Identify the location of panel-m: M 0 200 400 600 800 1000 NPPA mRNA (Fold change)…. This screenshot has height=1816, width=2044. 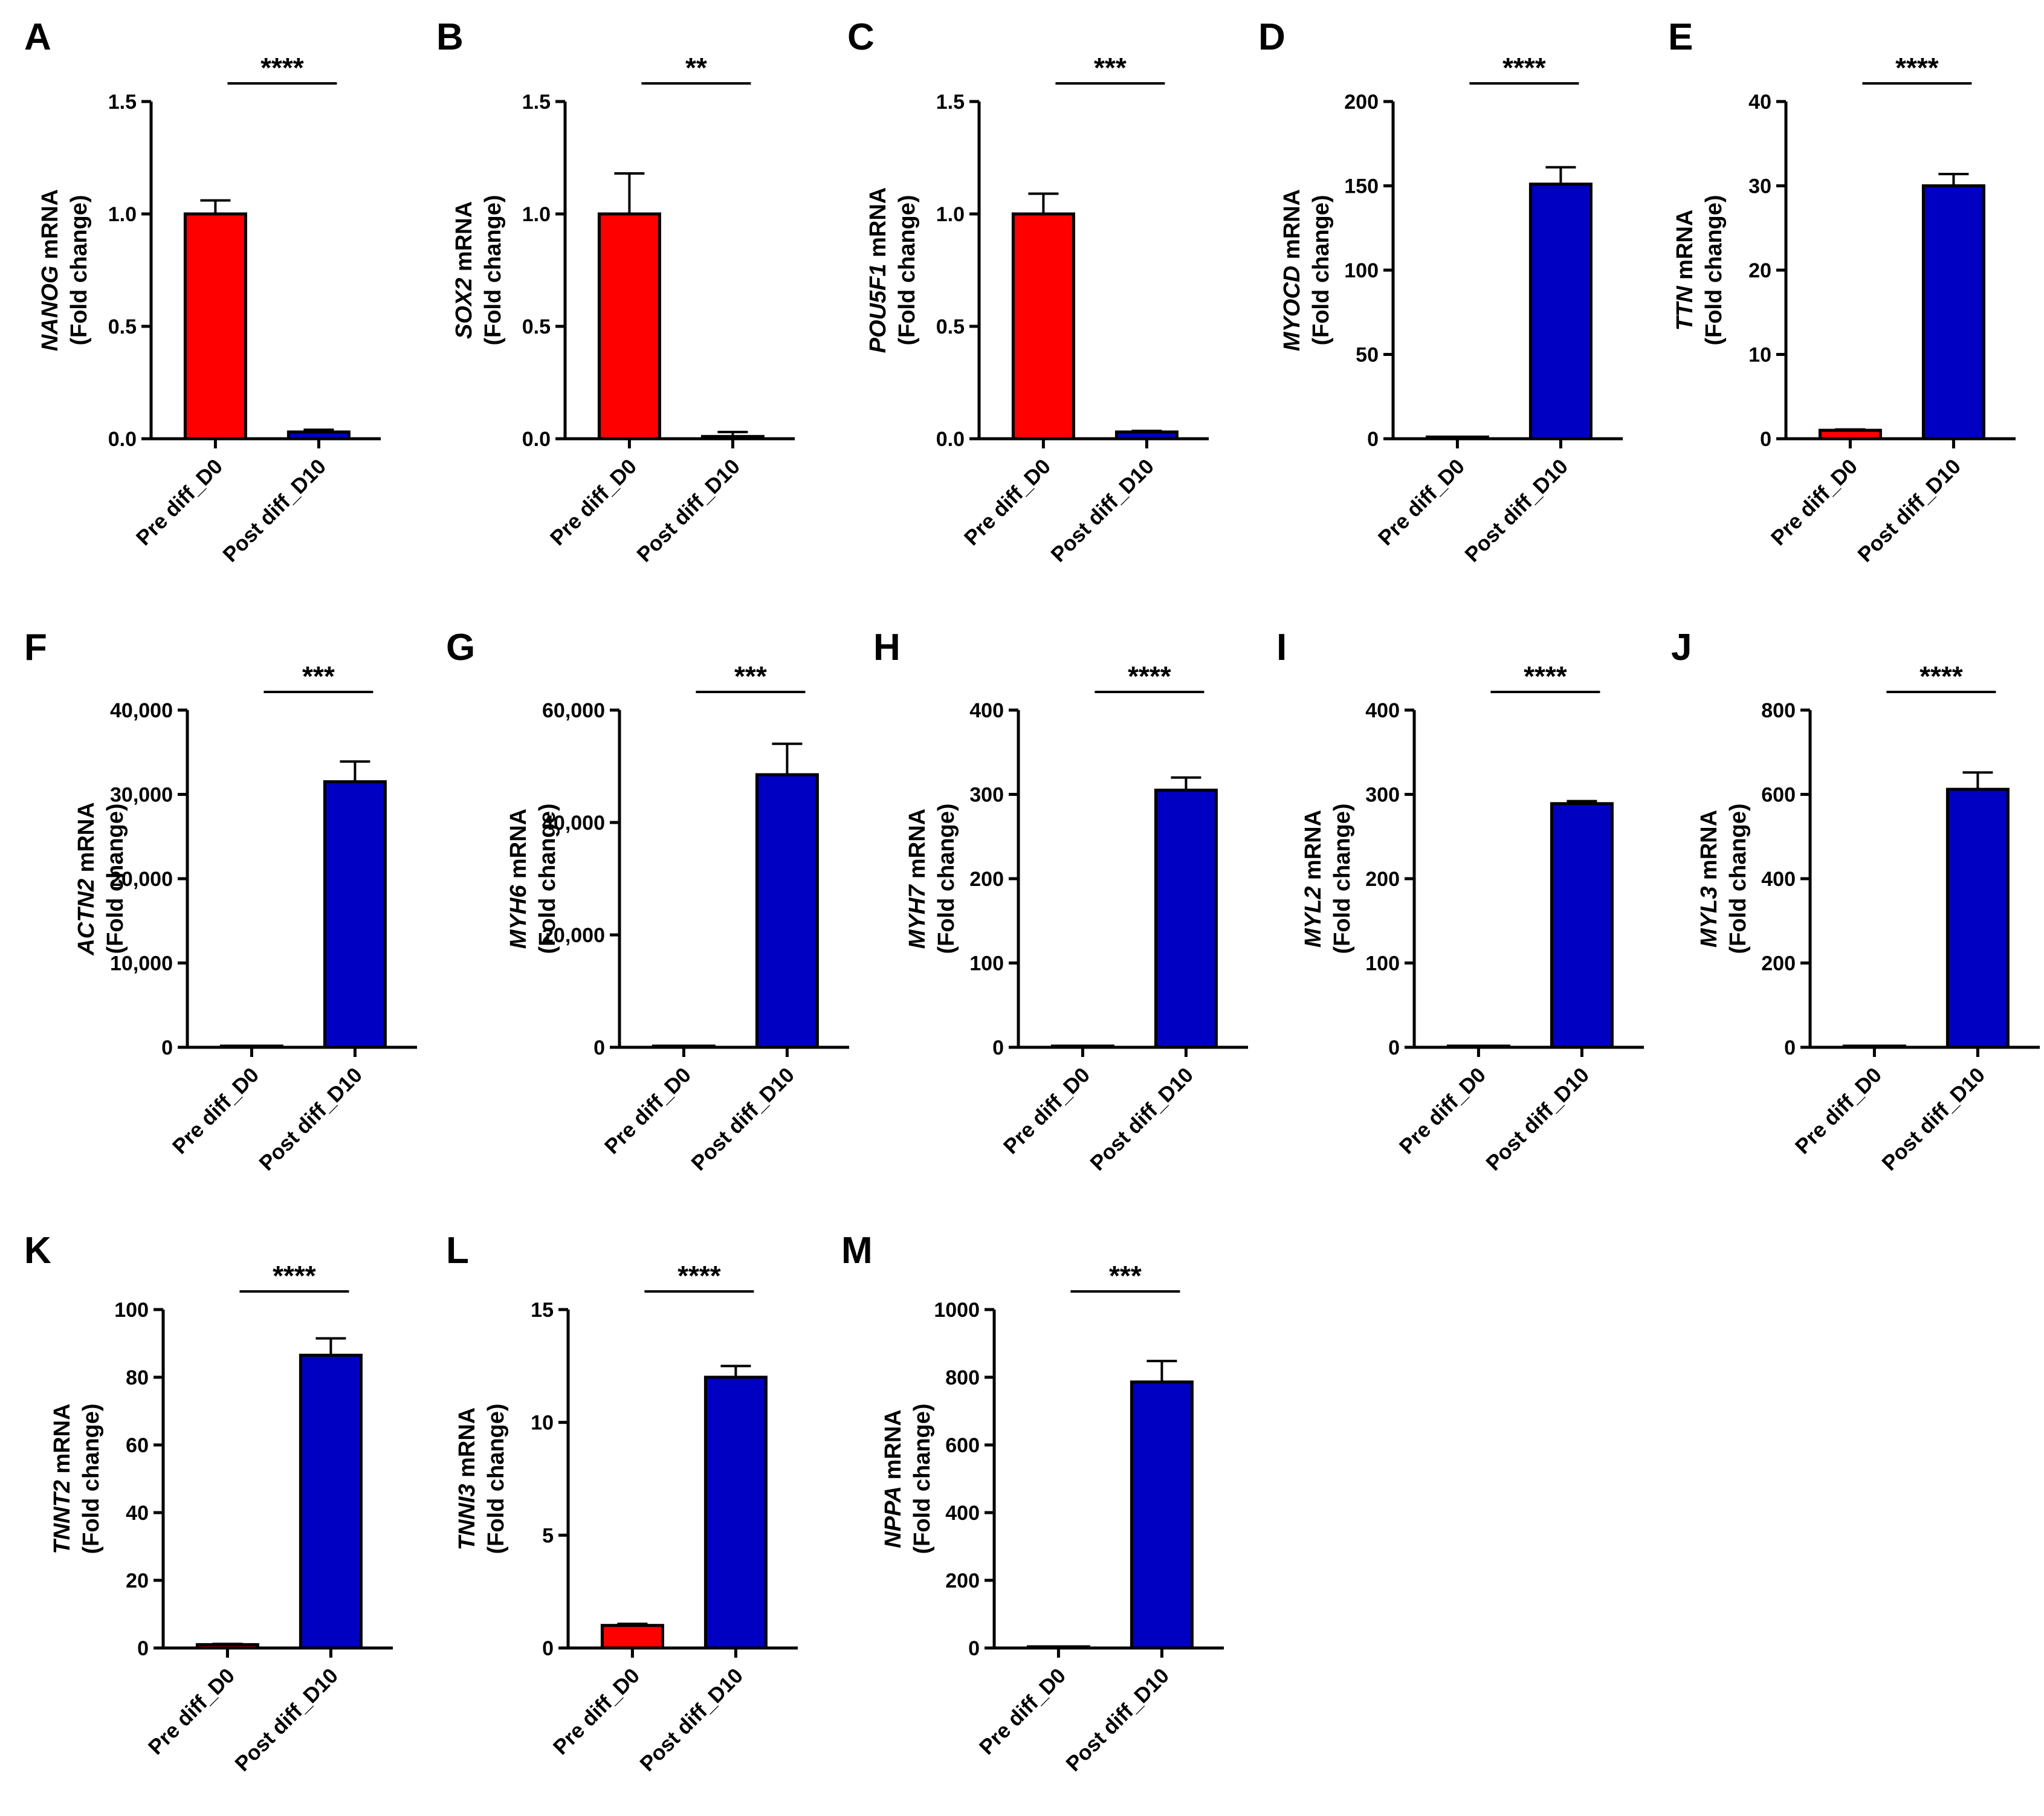
(1032, 1503).